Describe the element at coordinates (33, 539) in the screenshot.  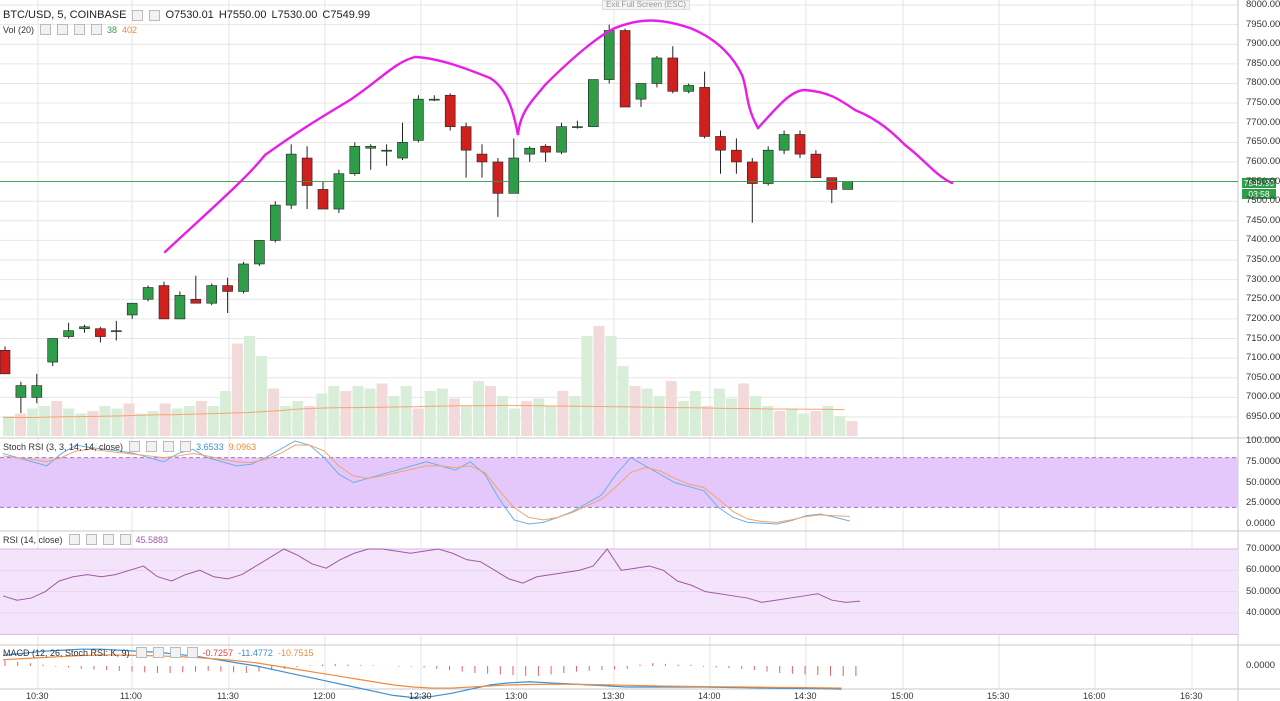
I see `rsi-label: RSI (14, close)` at that location.